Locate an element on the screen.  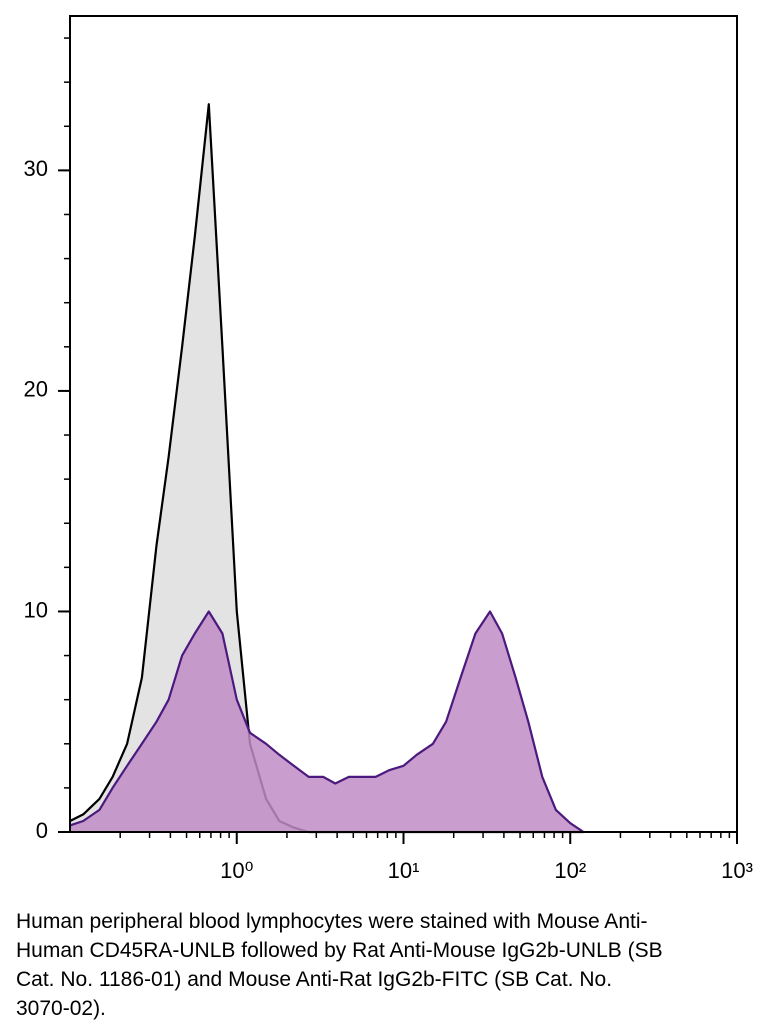
y-tick-label: 20 is located at coordinates (36, 389).